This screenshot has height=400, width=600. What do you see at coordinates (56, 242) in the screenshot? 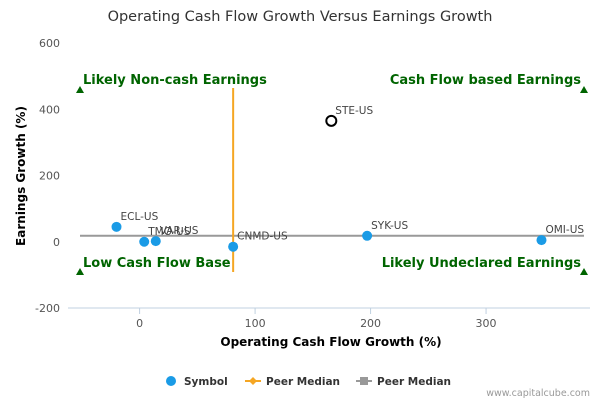
I see `y-tick-label: 0` at bounding box center [56, 242].